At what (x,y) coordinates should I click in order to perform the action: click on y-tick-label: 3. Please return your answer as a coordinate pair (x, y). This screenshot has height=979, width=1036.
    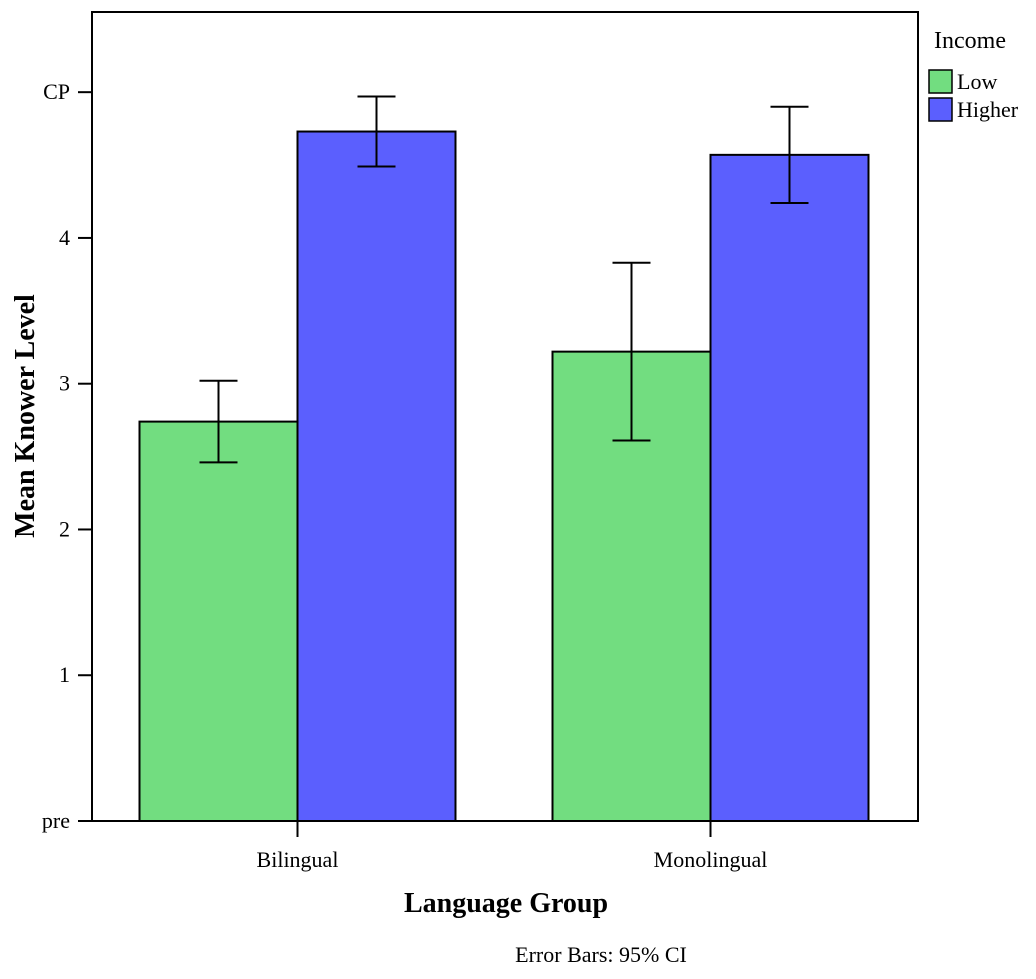
    Looking at the image, I should click on (64, 383).